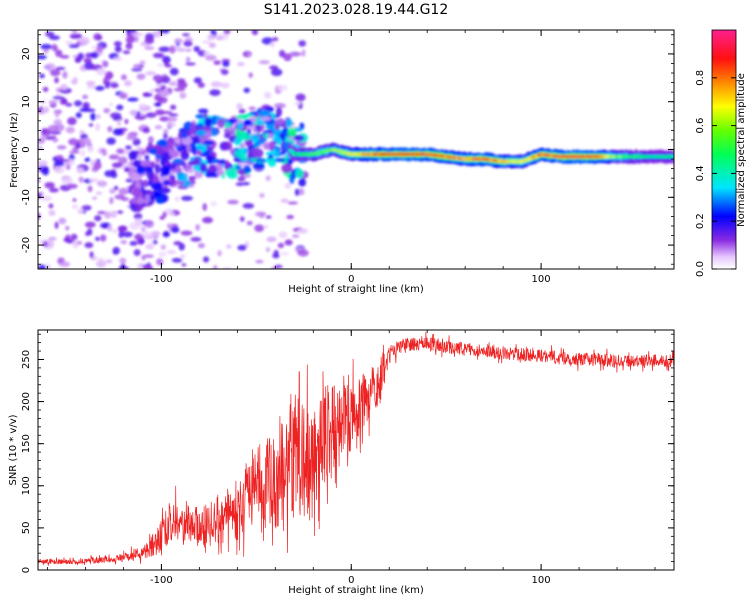  What do you see at coordinates (14, 150) in the screenshot?
I see `spectrogram-y-axis-label: Frequency (Hz)` at bounding box center [14, 150].